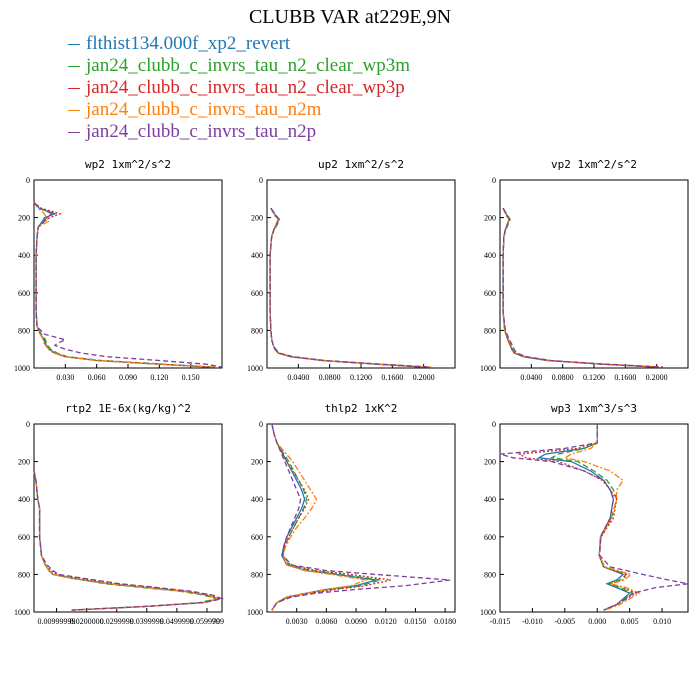 The width and height of the screenshot is (700, 700). I want to click on plot-5-frame, so click(361, 518).